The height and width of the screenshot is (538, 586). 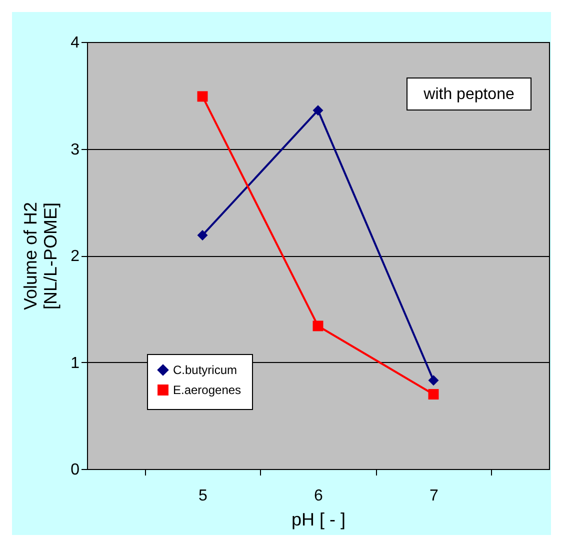 I want to click on x-tick-label: 6, so click(x=319, y=496).